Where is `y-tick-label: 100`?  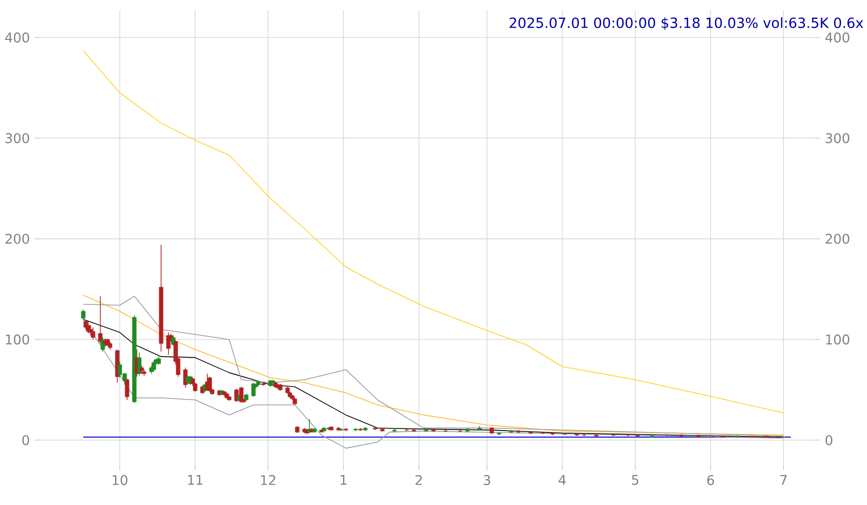
y-tick-label: 100 is located at coordinates (18, 339).